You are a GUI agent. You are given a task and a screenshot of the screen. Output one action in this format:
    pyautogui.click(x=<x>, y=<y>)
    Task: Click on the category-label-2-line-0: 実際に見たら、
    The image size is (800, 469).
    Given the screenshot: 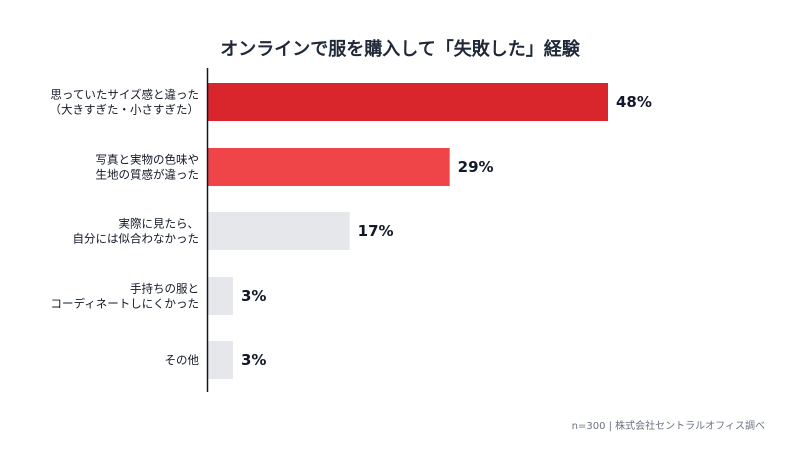 What is the action you would take?
    pyautogui.click(x=159, y=224)
    